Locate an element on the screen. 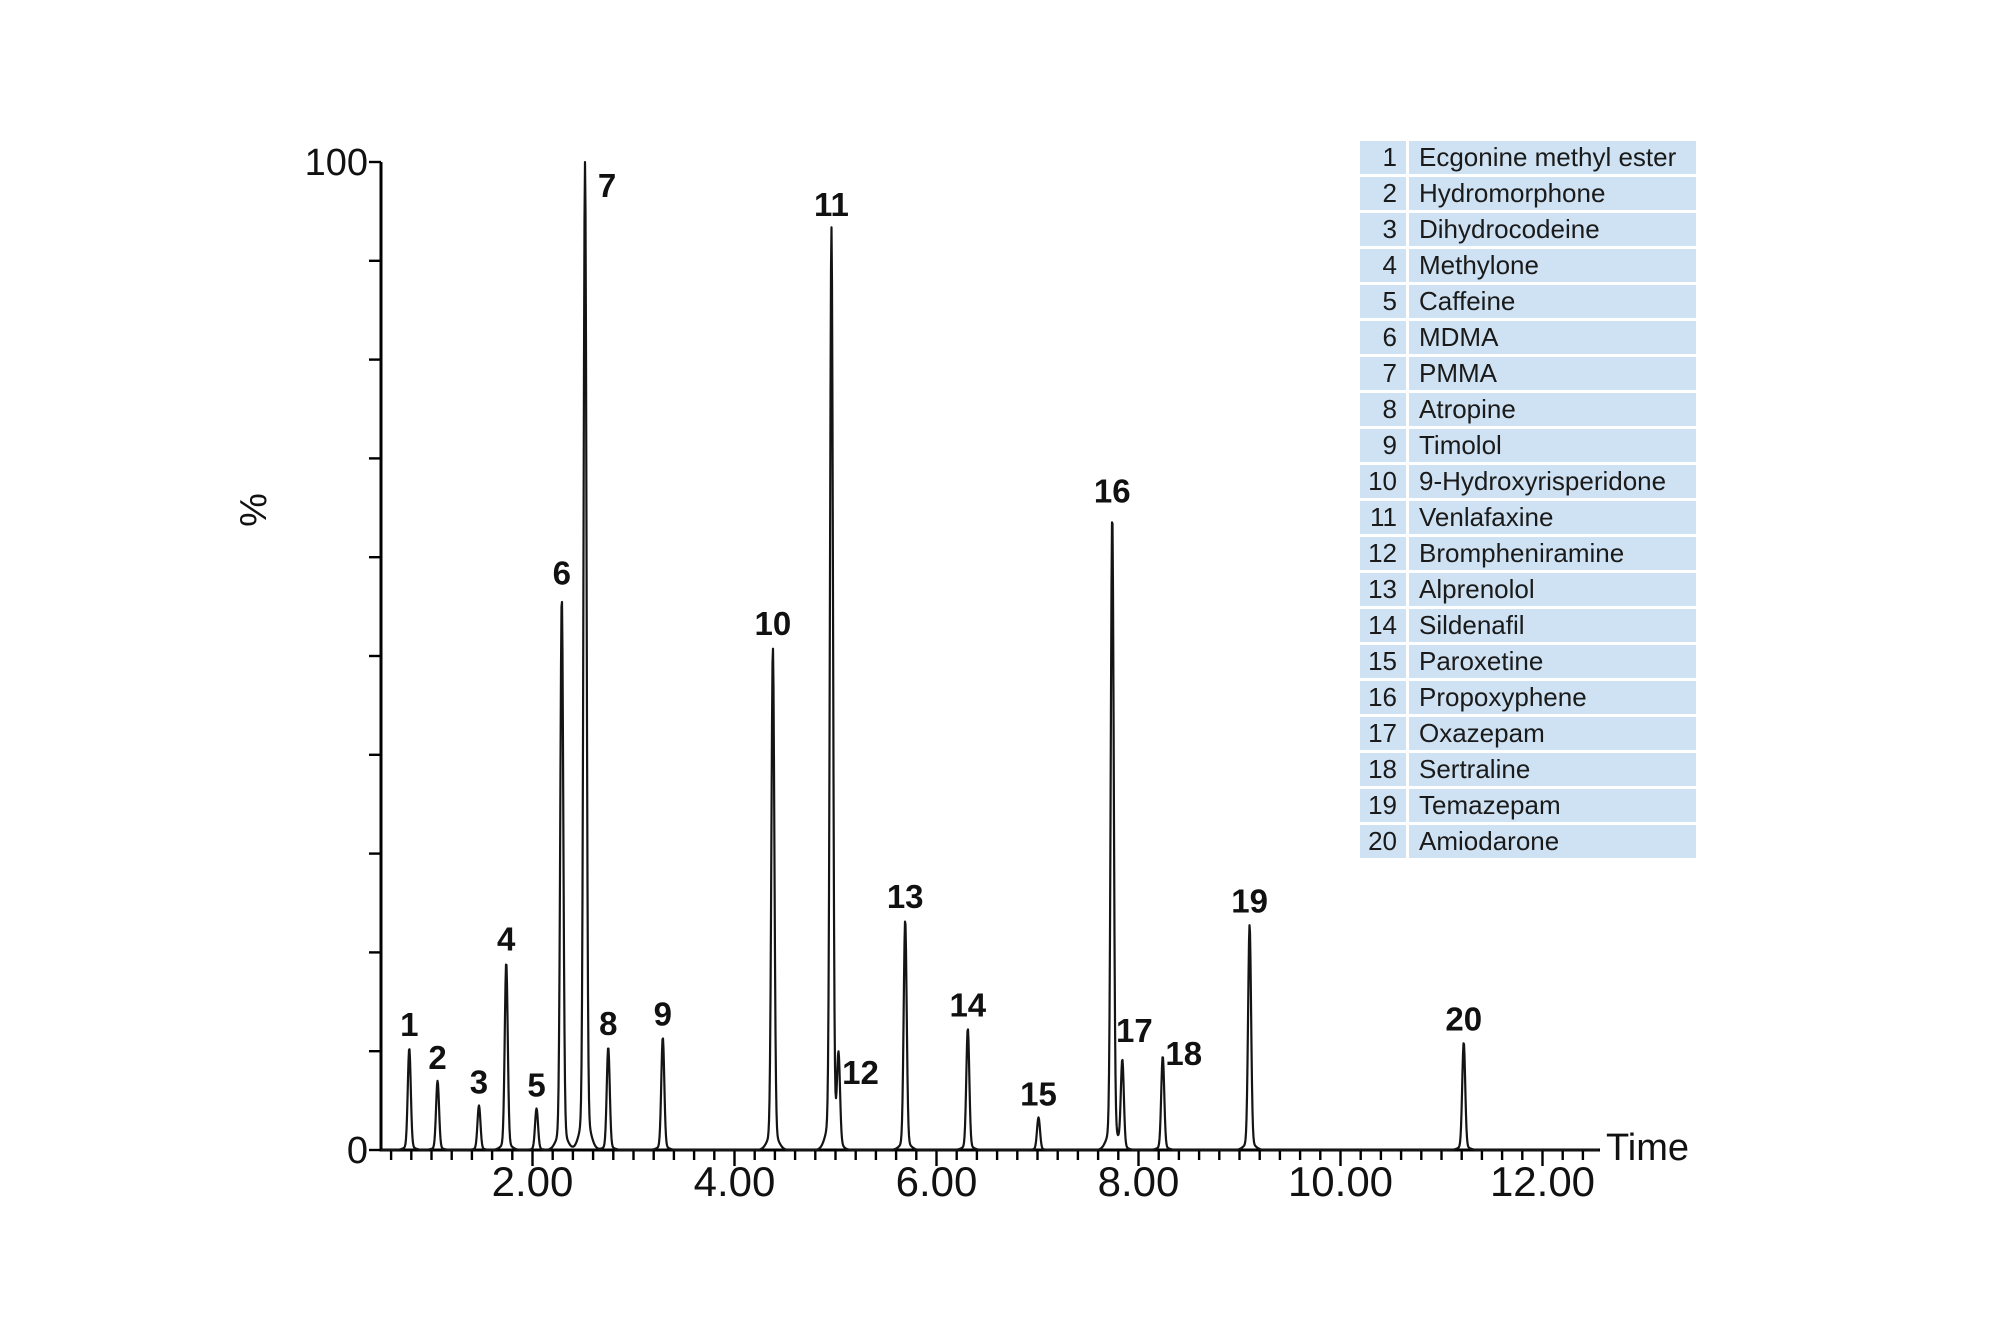  legend-row-compound-name: Dihydrocodeine is located at coordinates (1552, 229).